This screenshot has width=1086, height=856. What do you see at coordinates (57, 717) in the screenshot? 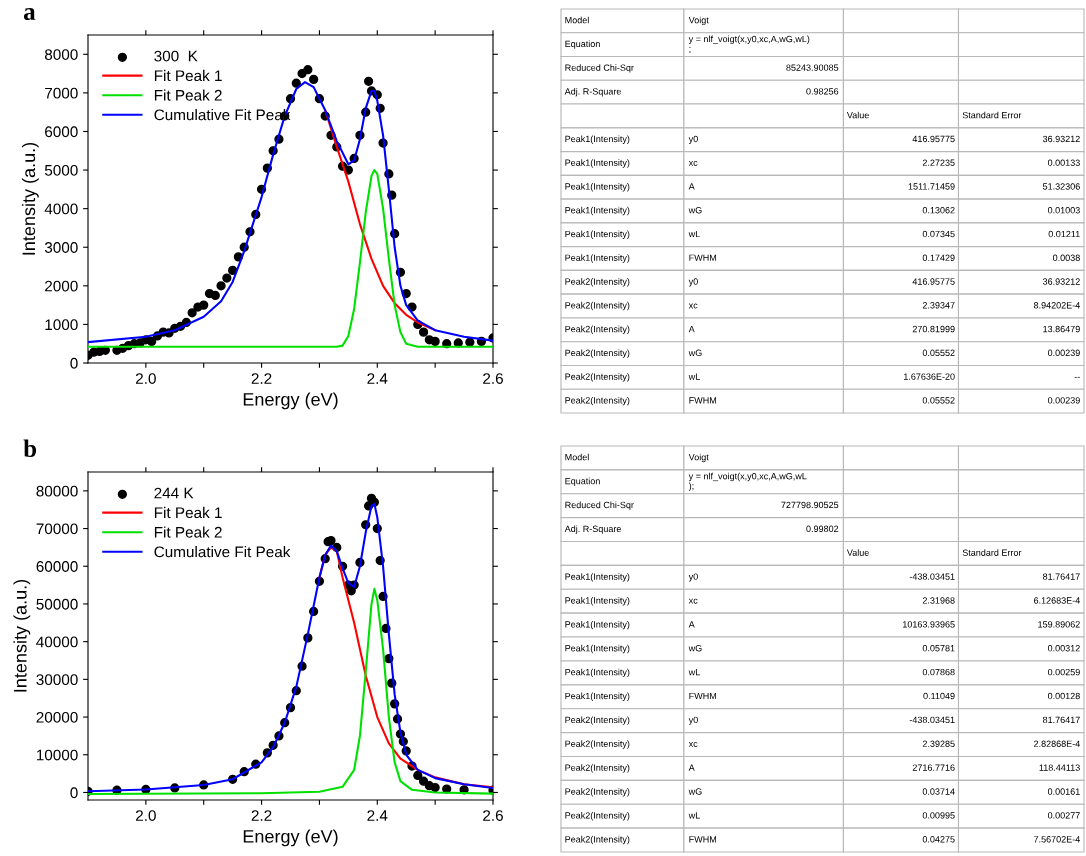
I see `y-tick-label: 20000` at bounding box center [57, 717].